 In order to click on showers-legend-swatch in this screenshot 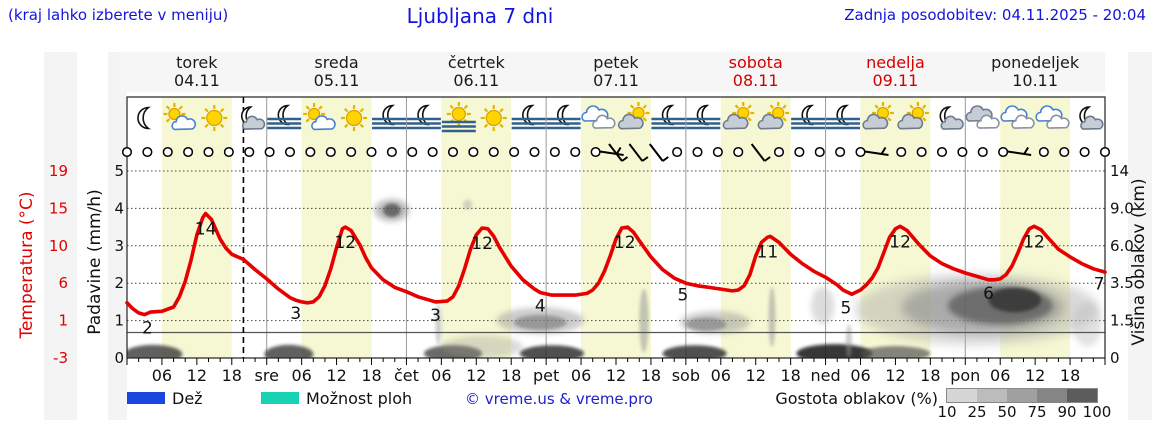, I will do `click(280, 398)`.